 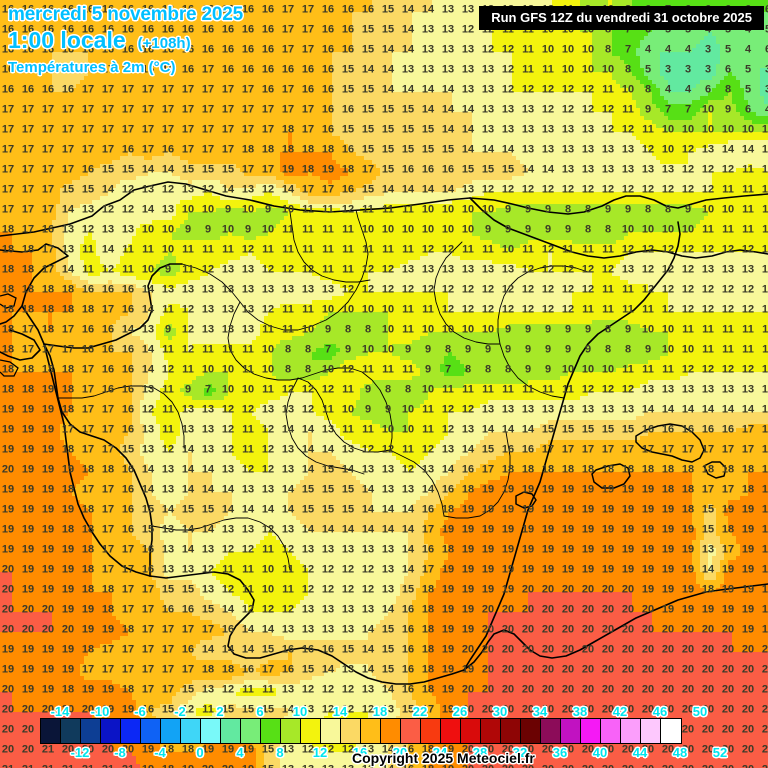 What do you see at coordinates (200, 752) in the screenshot?
I see `scale-tick: 0` at bounding box center [200, 752].